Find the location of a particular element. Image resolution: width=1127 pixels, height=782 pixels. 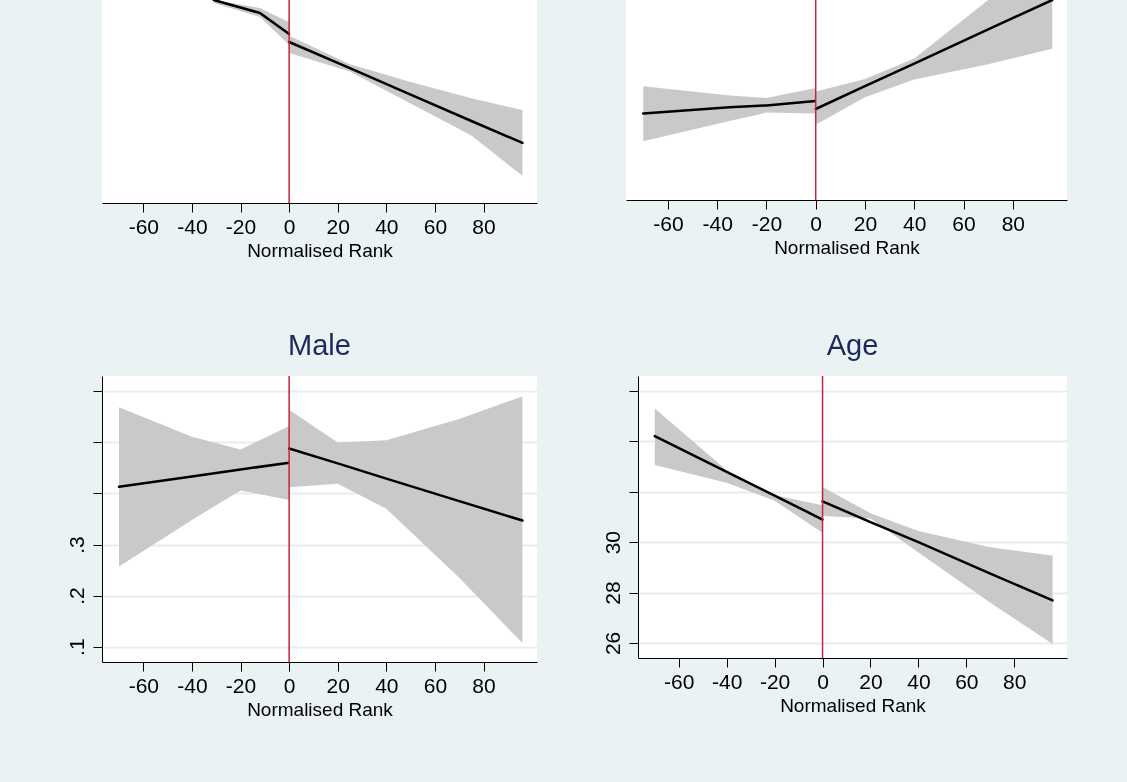

chart-title: Age is located at coordinates (852, 345).